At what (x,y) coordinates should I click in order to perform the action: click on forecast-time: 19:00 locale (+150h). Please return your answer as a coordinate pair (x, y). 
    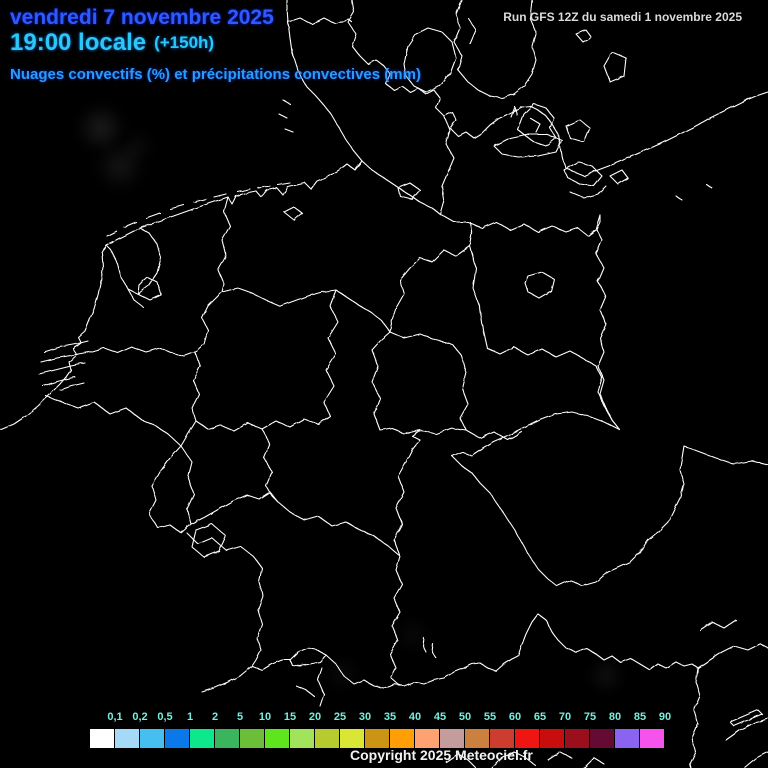
    Looking at the image, I should click on (112, 43).